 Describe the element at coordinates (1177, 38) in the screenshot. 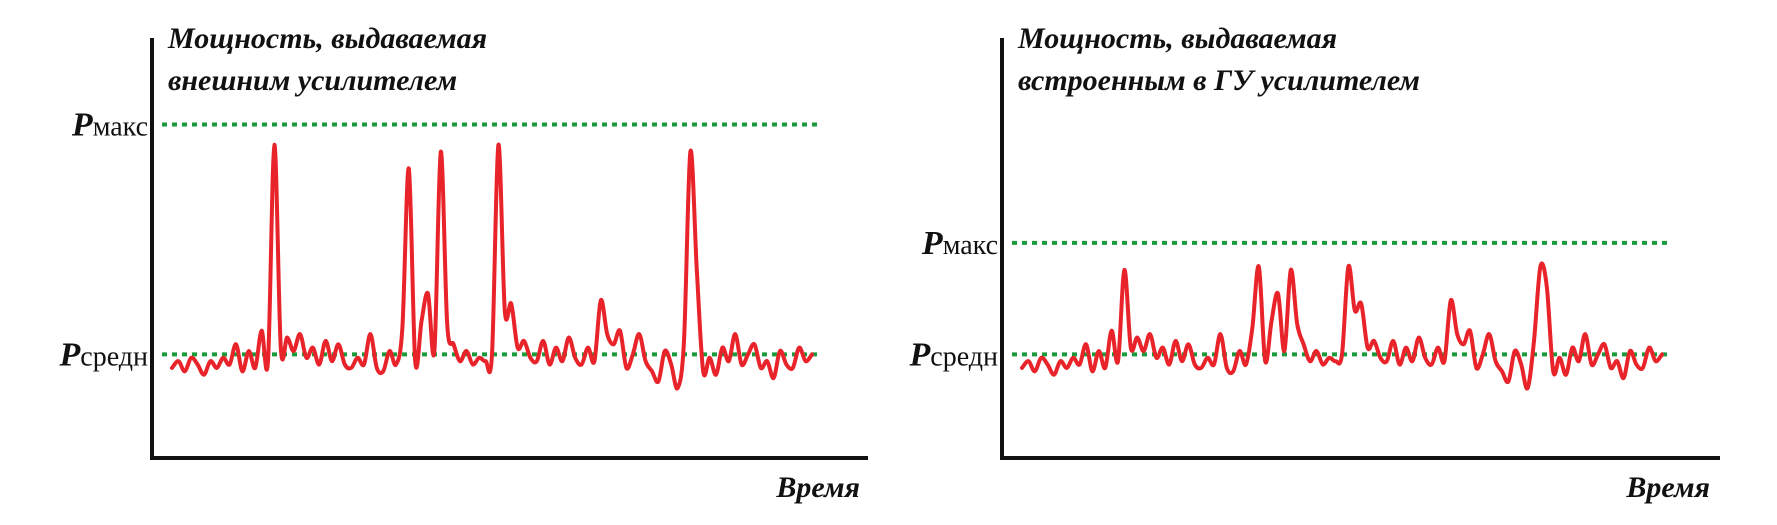

I see `chart-right-title-line-1: Мощность, выдаваемая` at that location.